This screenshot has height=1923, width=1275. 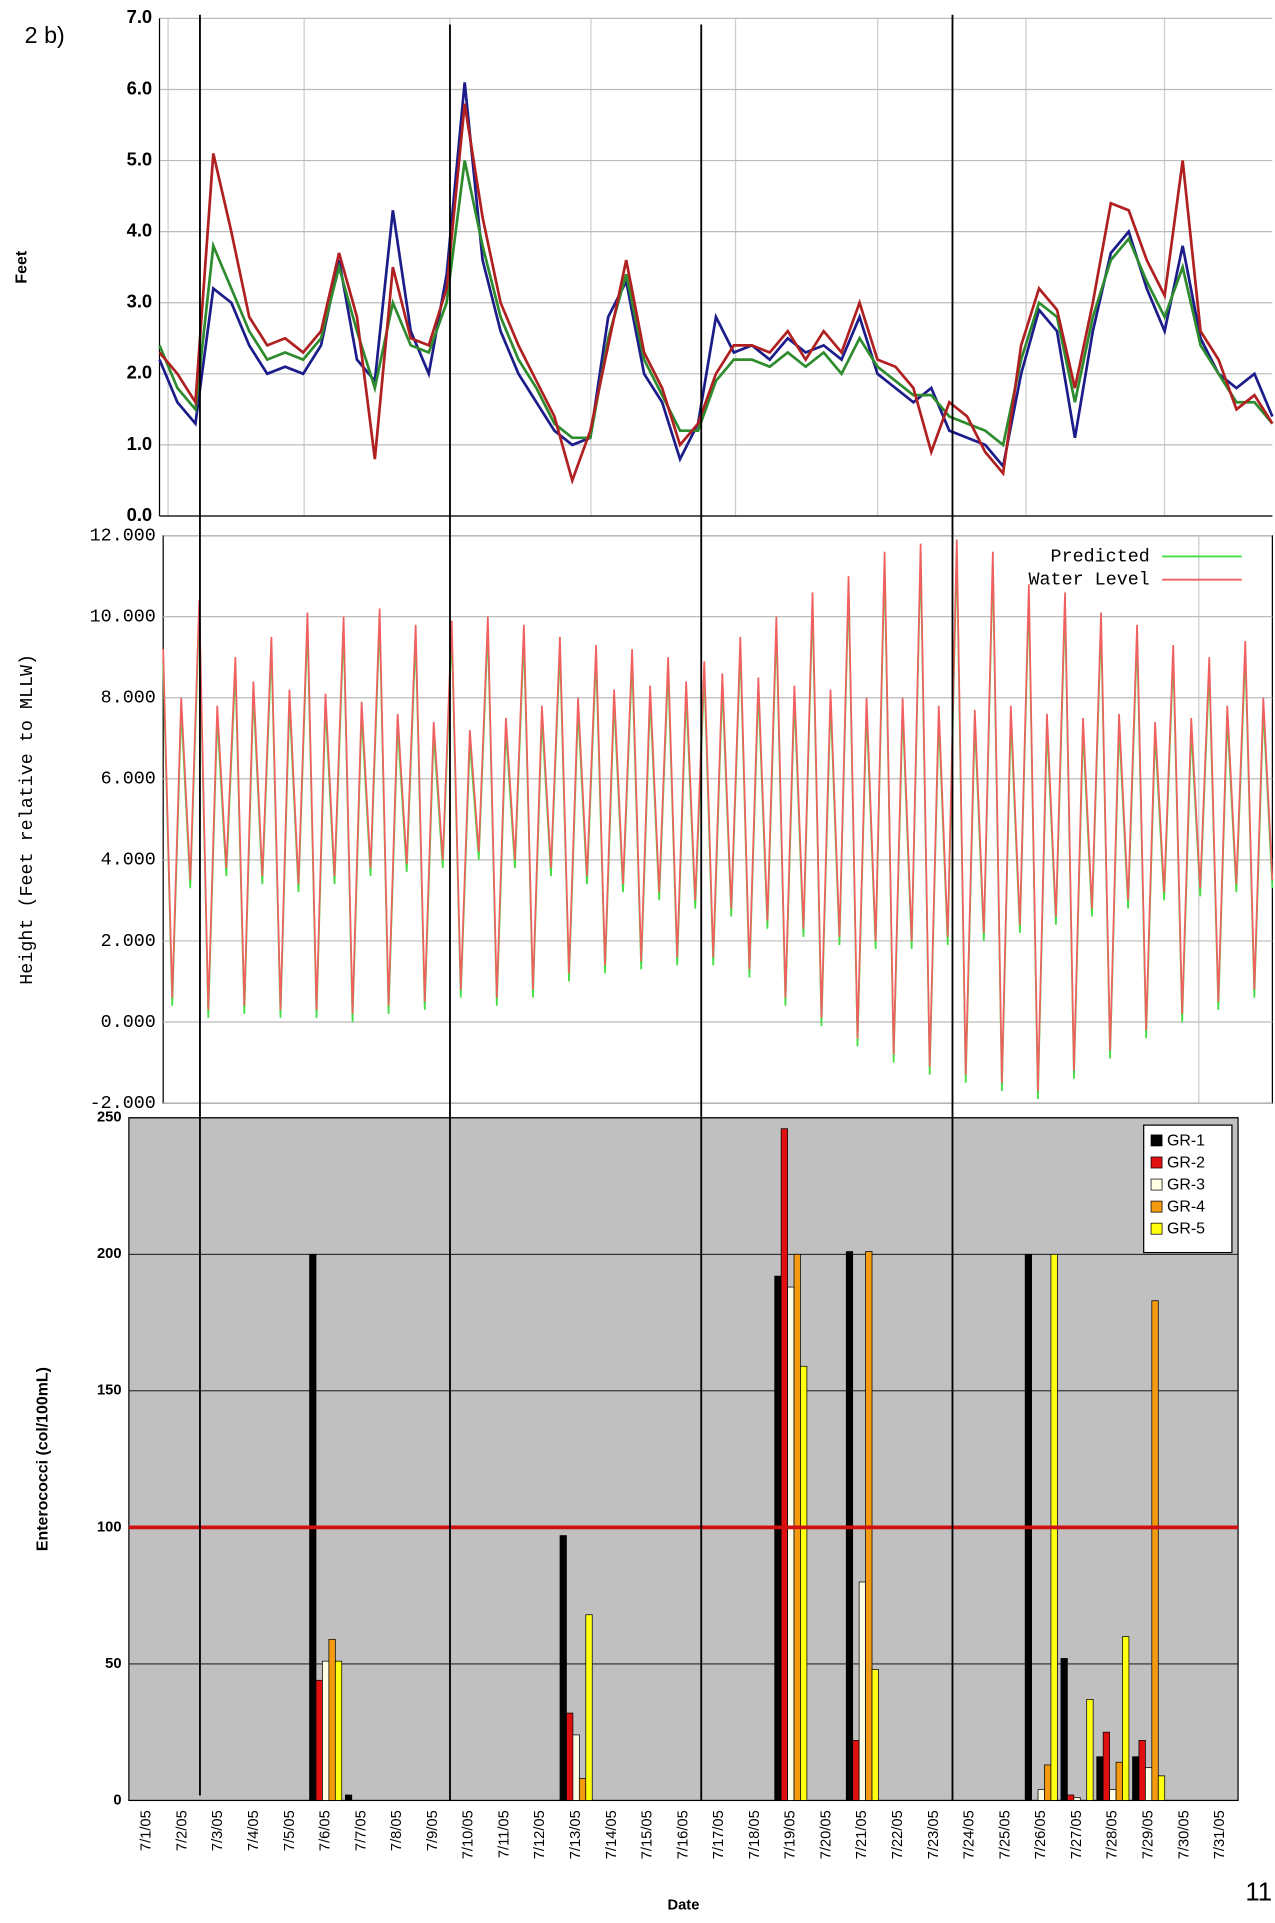 What do you see at coordinates (1148, 1834) in the screenshot?
I see `x-tick-label: 7/29/05` at bounding box center [1148, 1834].